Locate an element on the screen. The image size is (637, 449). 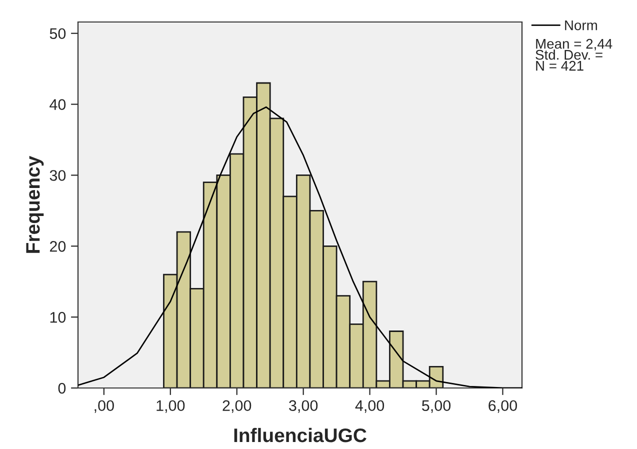
y-tick-label: 40 is located at coordinates (58, 104).